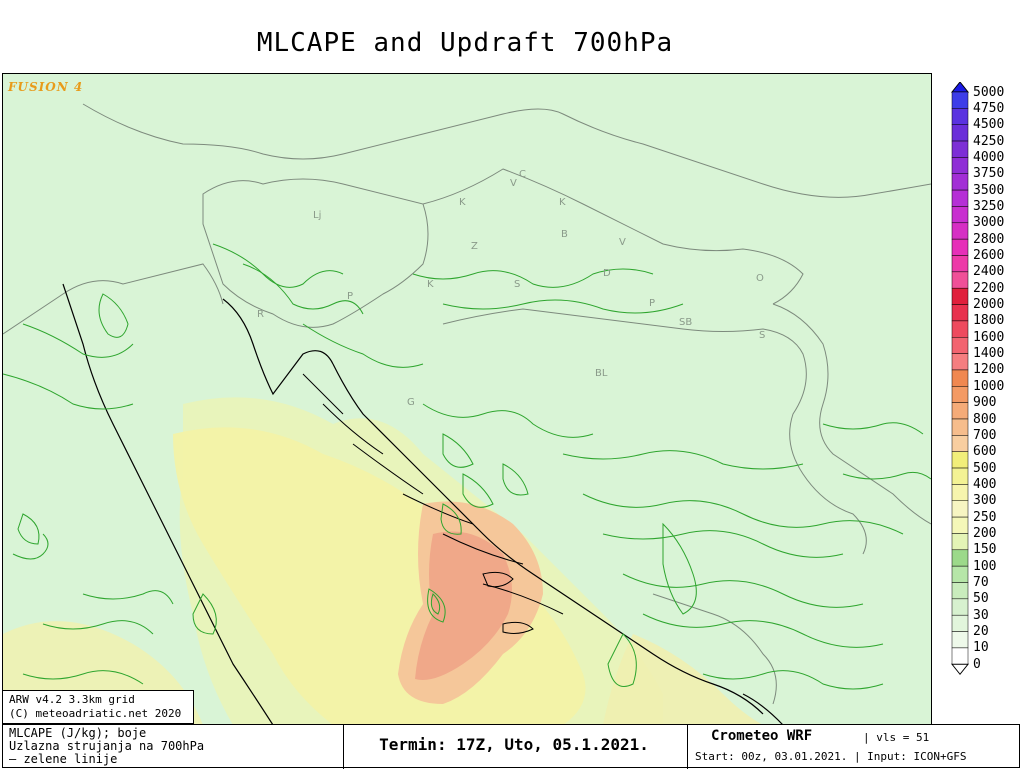 The height and width of the screenshot is (769, 1024). What do you see at coordinates (985, 533) in the screenshot?
I see `colorbar-tick-label: 200` at bounding box center [985, 533].